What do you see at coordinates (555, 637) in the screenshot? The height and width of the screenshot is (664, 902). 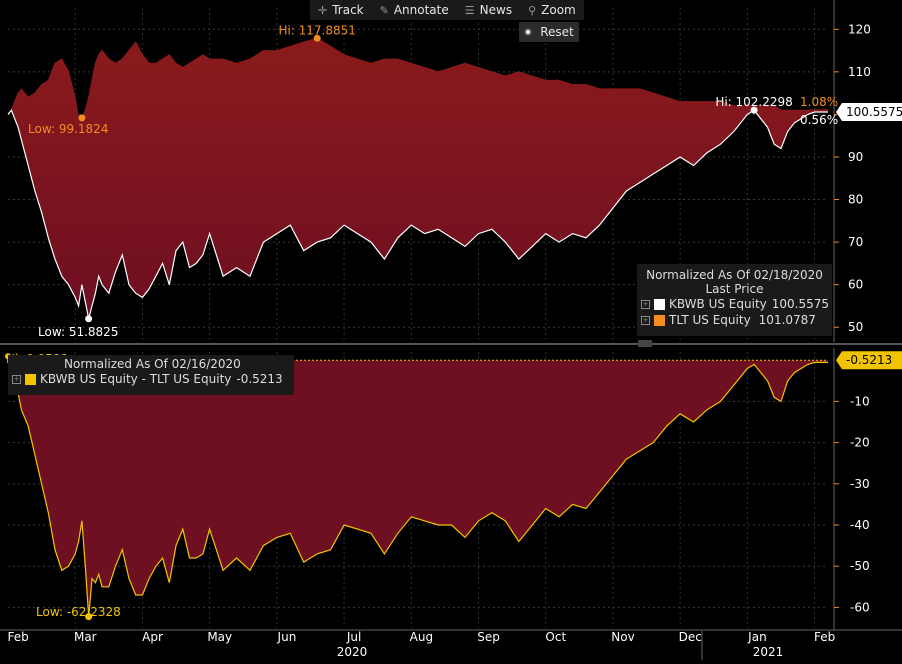 I see `x-tick-label: Oct` at bounding box center [555, 637].